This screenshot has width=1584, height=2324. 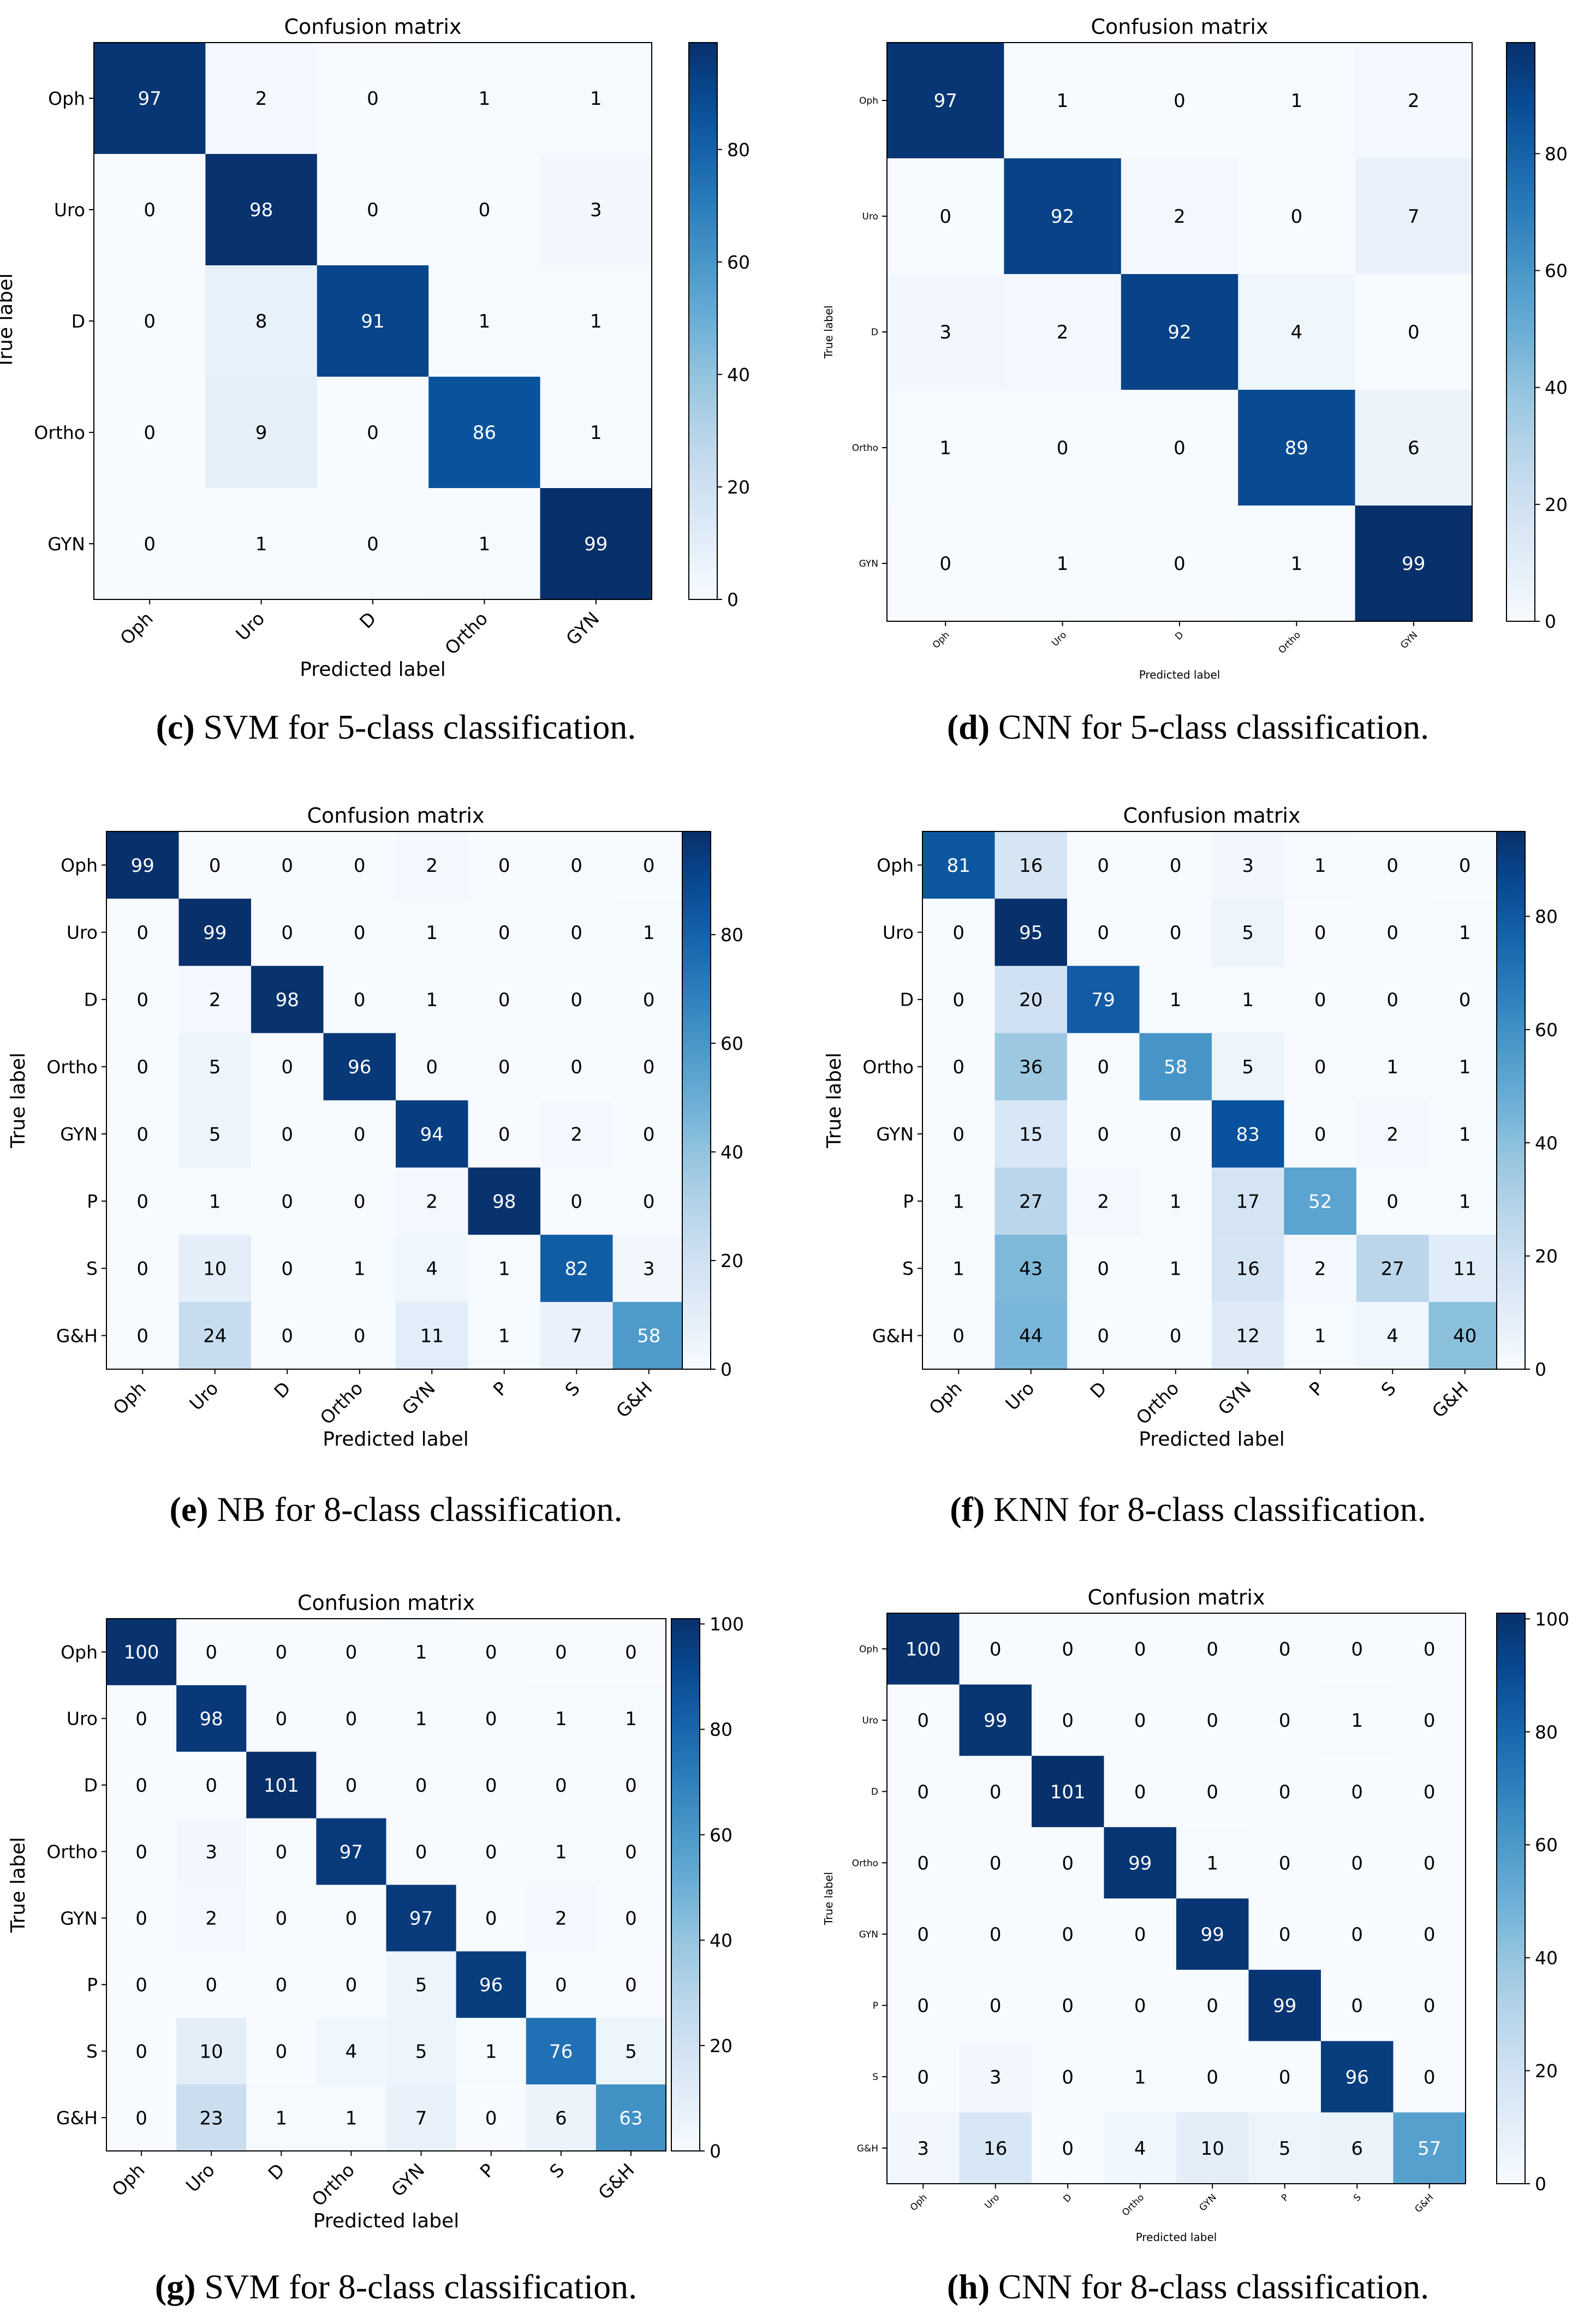 What do you see at coordinates (1511, 1899) in the screenshot?
I see `colorbar` at bounding box center [1511, 1899].